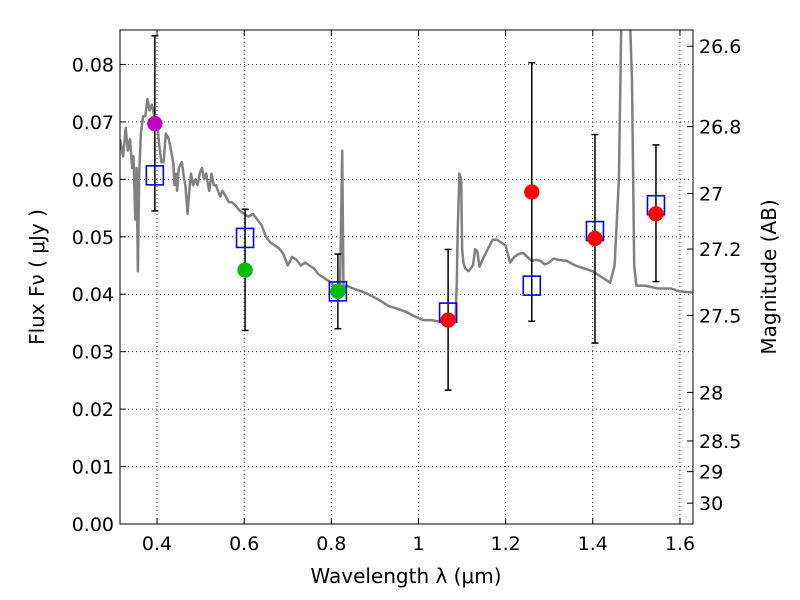 This screenshot has height=600, width=800. Describe the element at coordinates (720, 316) in the screenshot. I see `y-tick-label-right: 27.5` at that location.